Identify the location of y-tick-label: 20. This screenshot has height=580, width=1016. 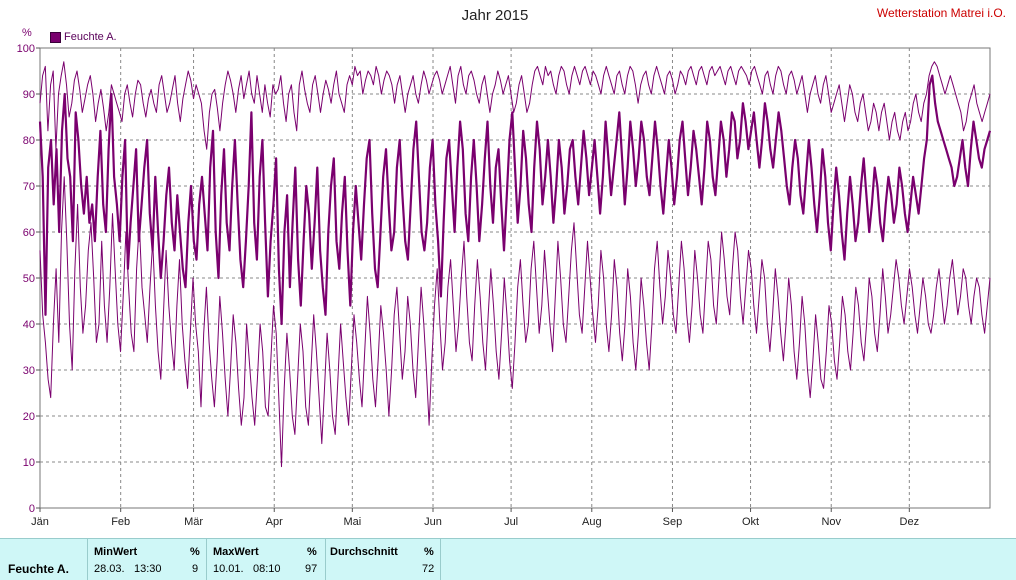
(29, 417).